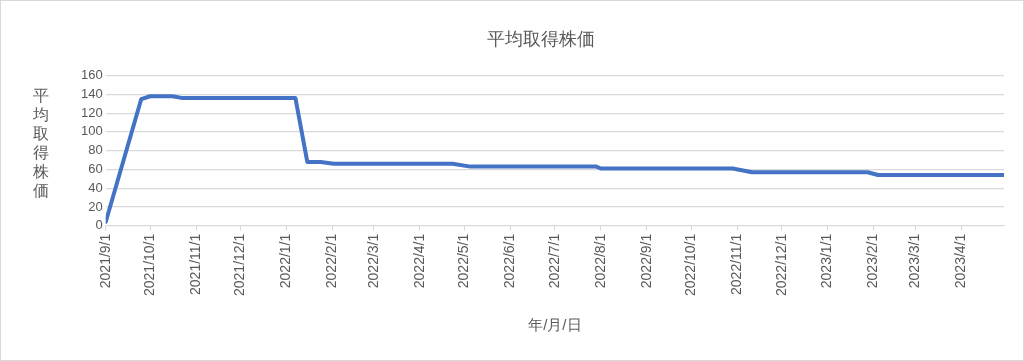 The height and width of the screenshot is (361, 1024). What do you see at coordinates (645, 261) in the screenshot?
I see `x-tick-label: 2022/9/1` at bounding box center [645, 261].